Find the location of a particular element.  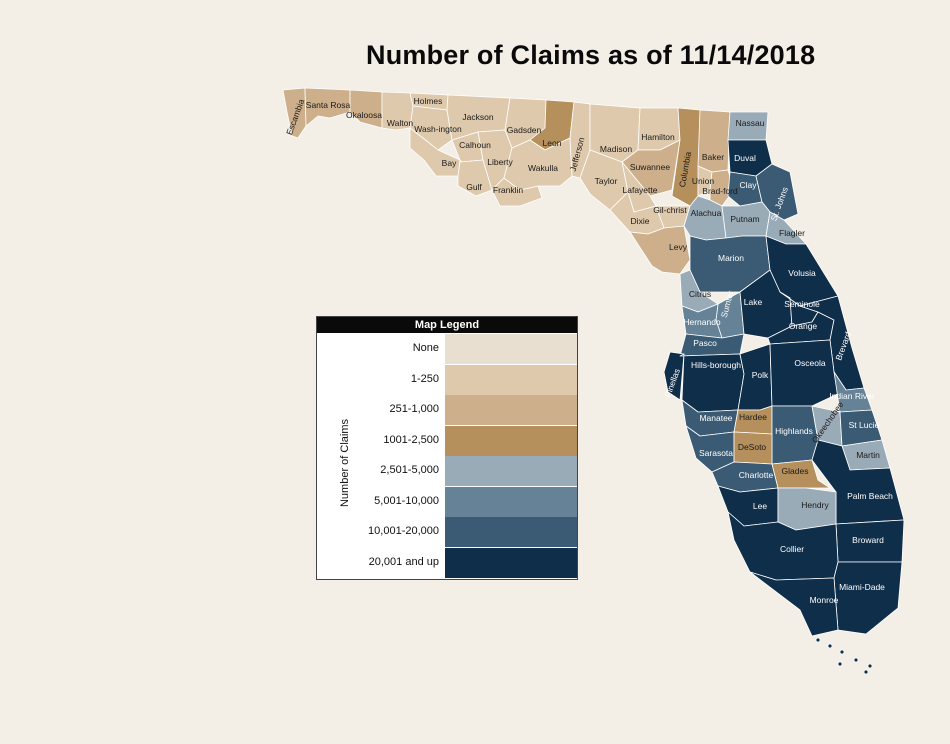

county-label-gilchrist: Gil-christ is located at coordinates (670, 210).